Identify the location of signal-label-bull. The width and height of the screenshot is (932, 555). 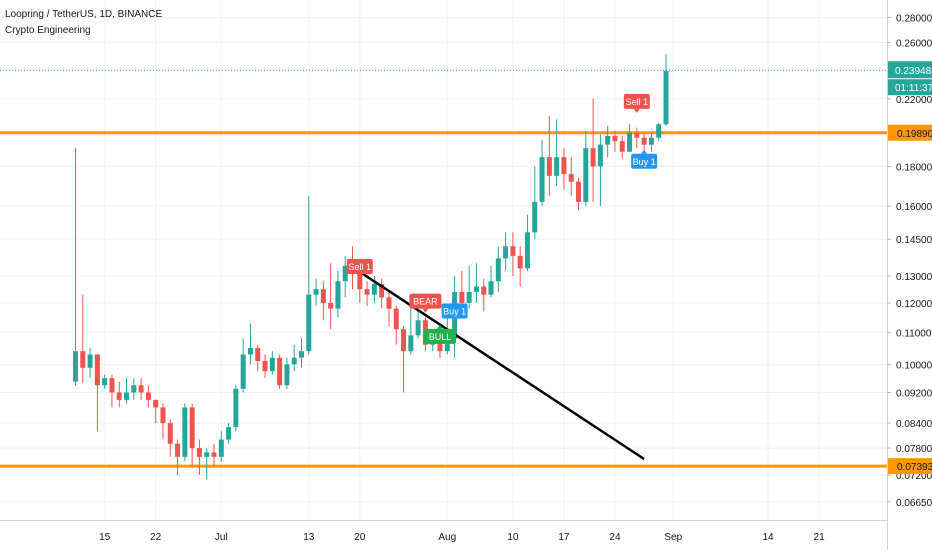
(440, 336).